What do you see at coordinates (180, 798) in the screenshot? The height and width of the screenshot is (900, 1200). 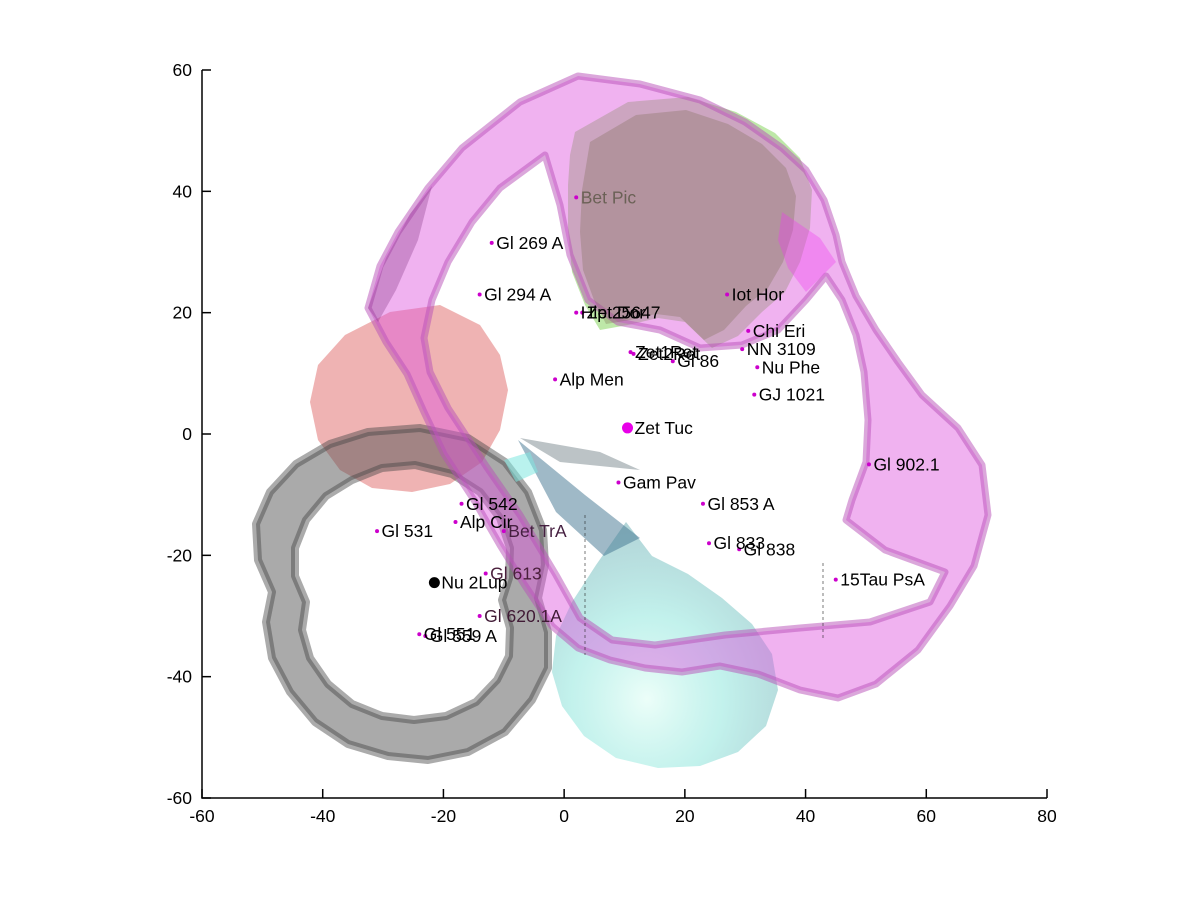 I see `y-tick-label: -60` at bounding box center [180, 798].